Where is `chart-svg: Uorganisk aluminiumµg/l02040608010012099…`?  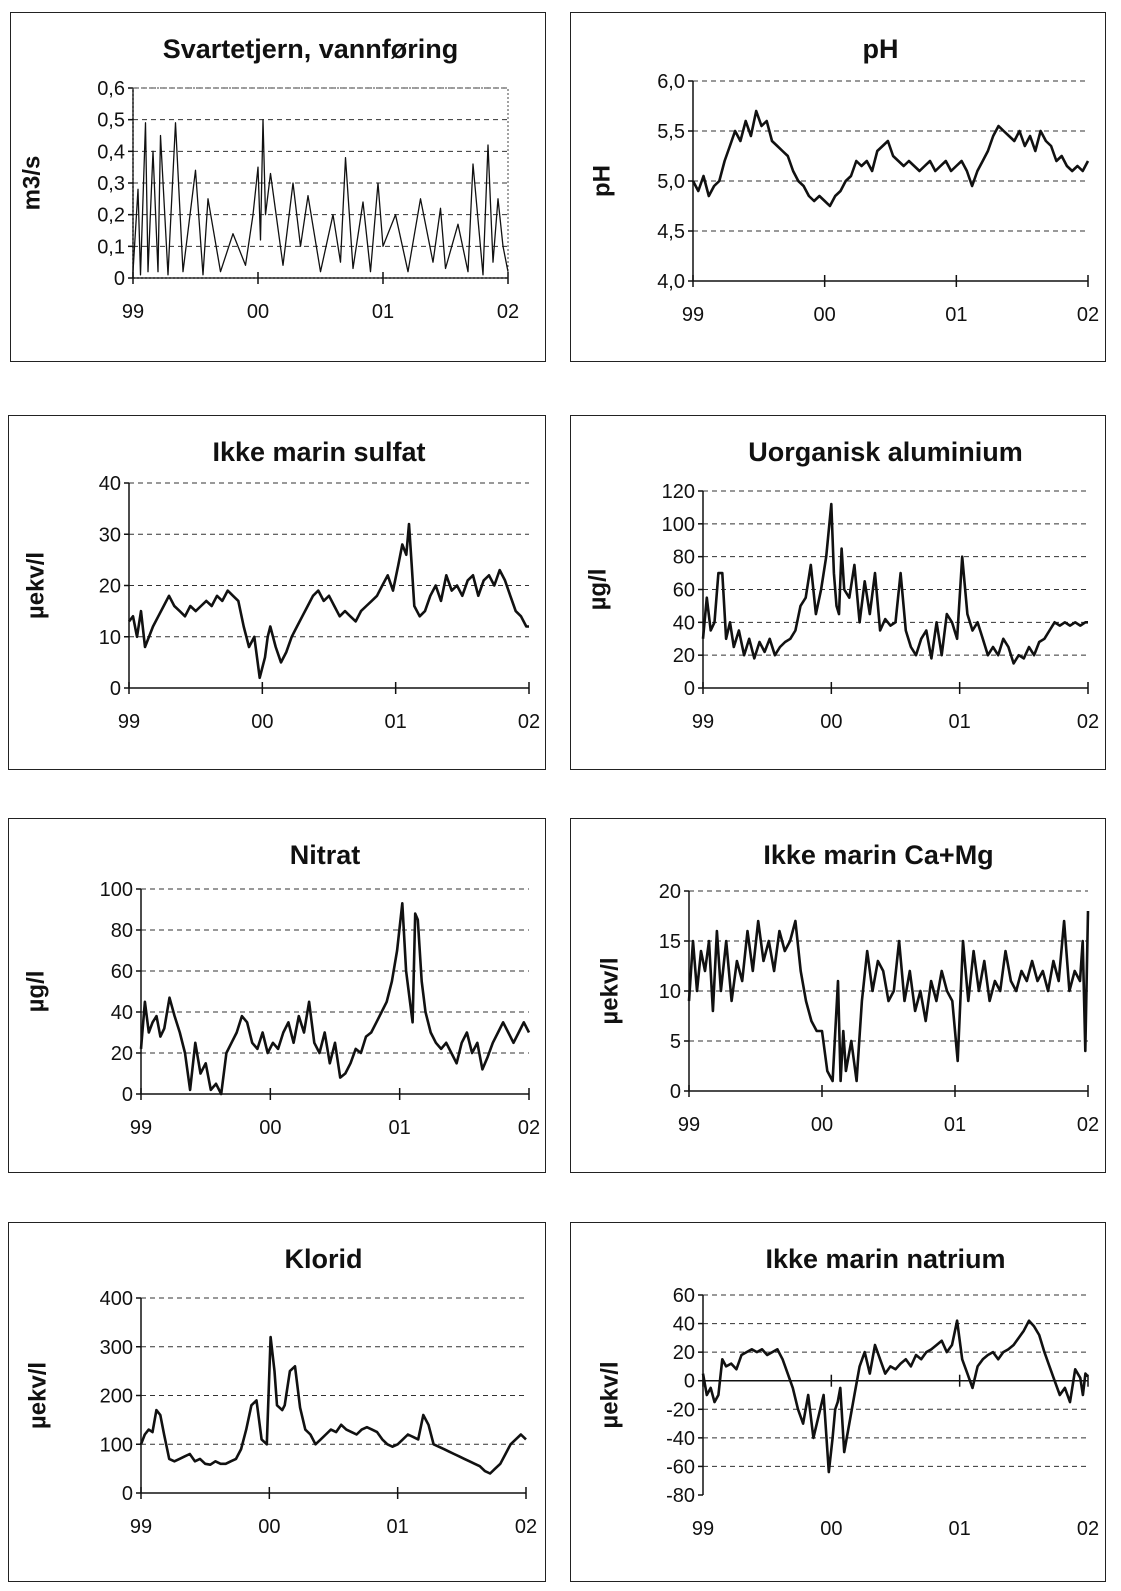 chart-svg: Uorganisk aluminiumµg/l02040608010012099… is located at coordinates (841, 585).